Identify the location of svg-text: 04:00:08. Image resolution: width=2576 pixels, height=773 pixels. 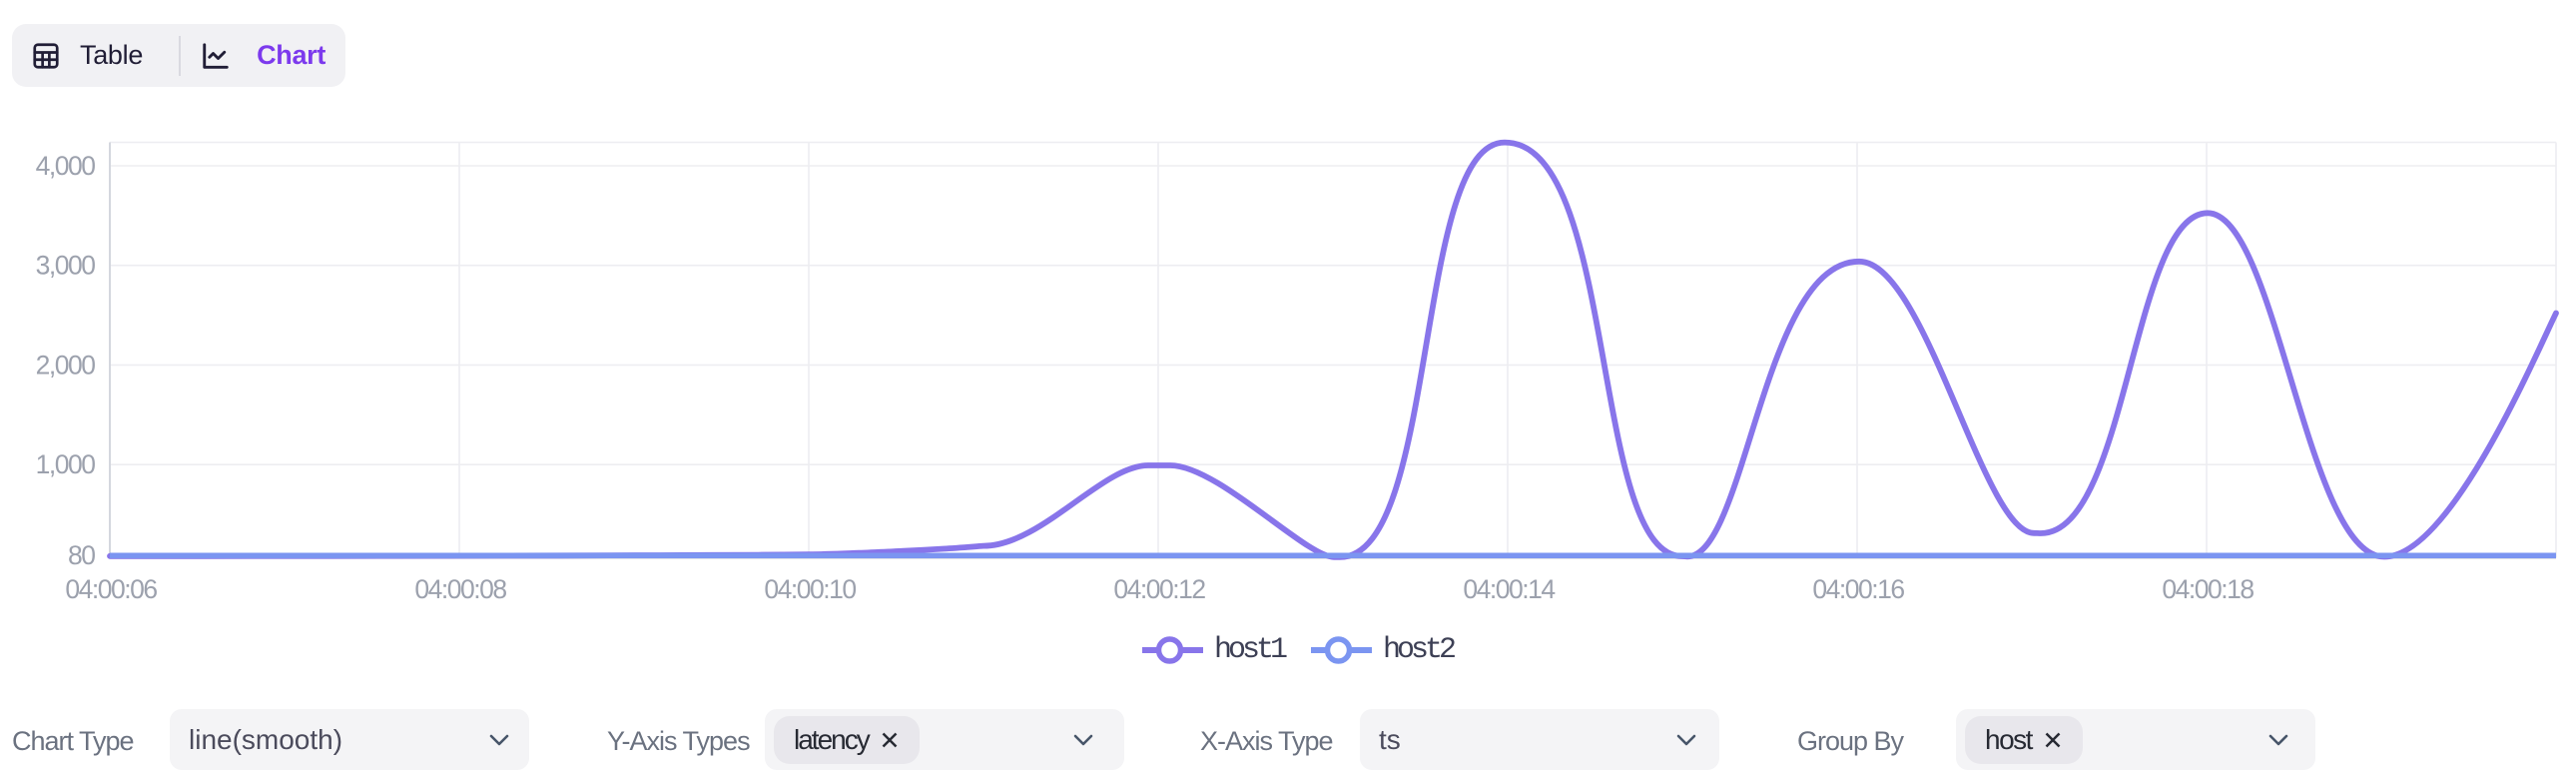
(460, 589).